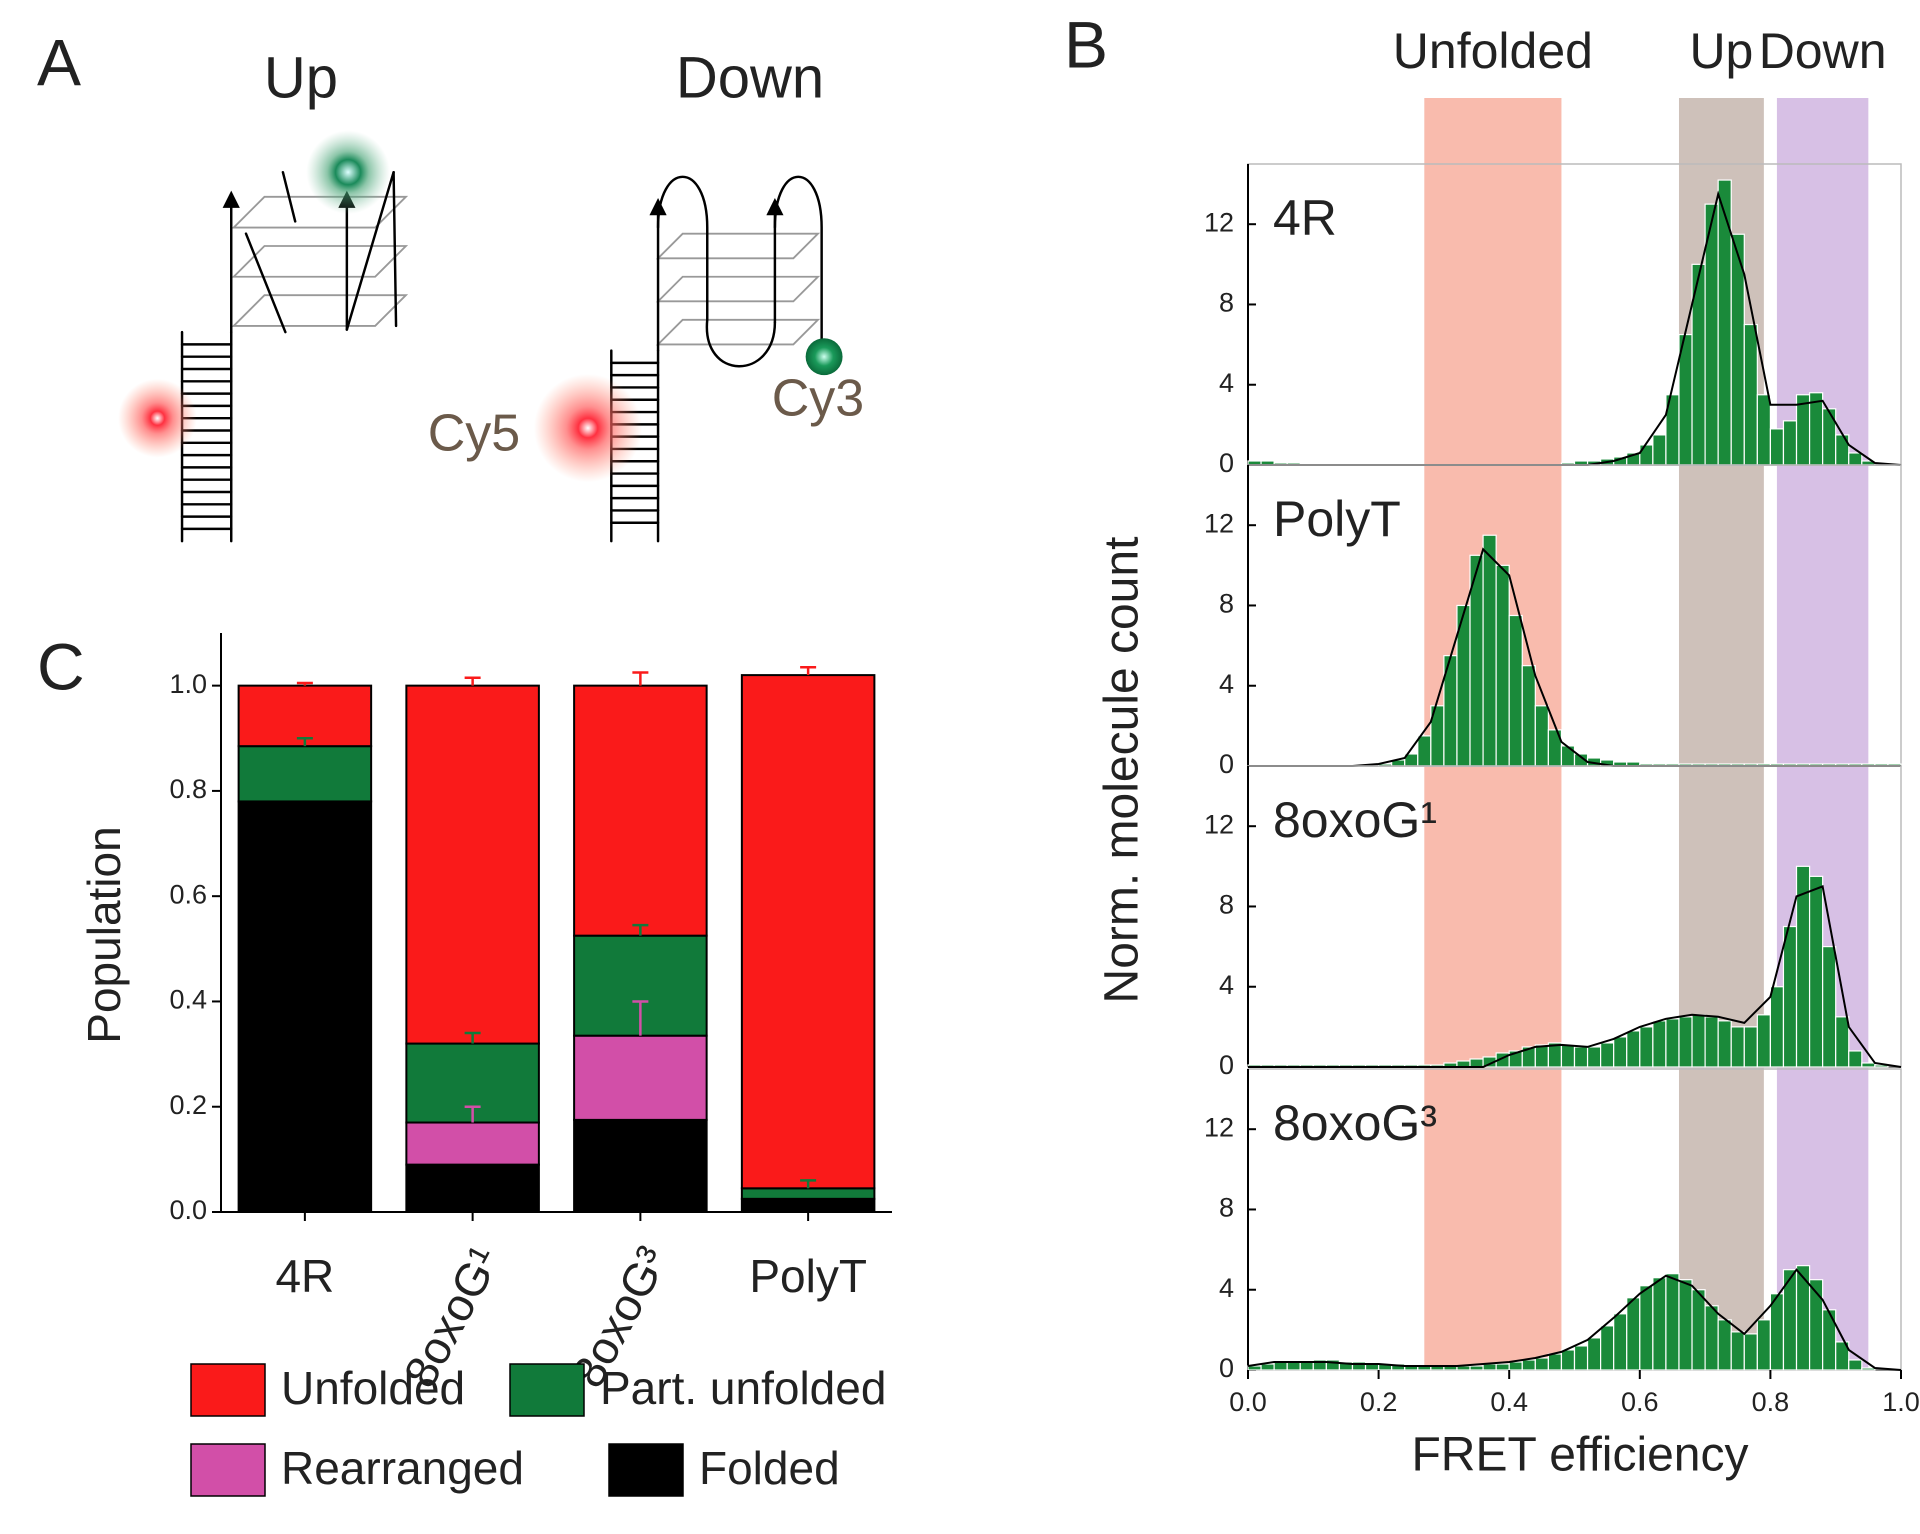  I want to click on y-tick-label: 0.2, so click(188, 1105).